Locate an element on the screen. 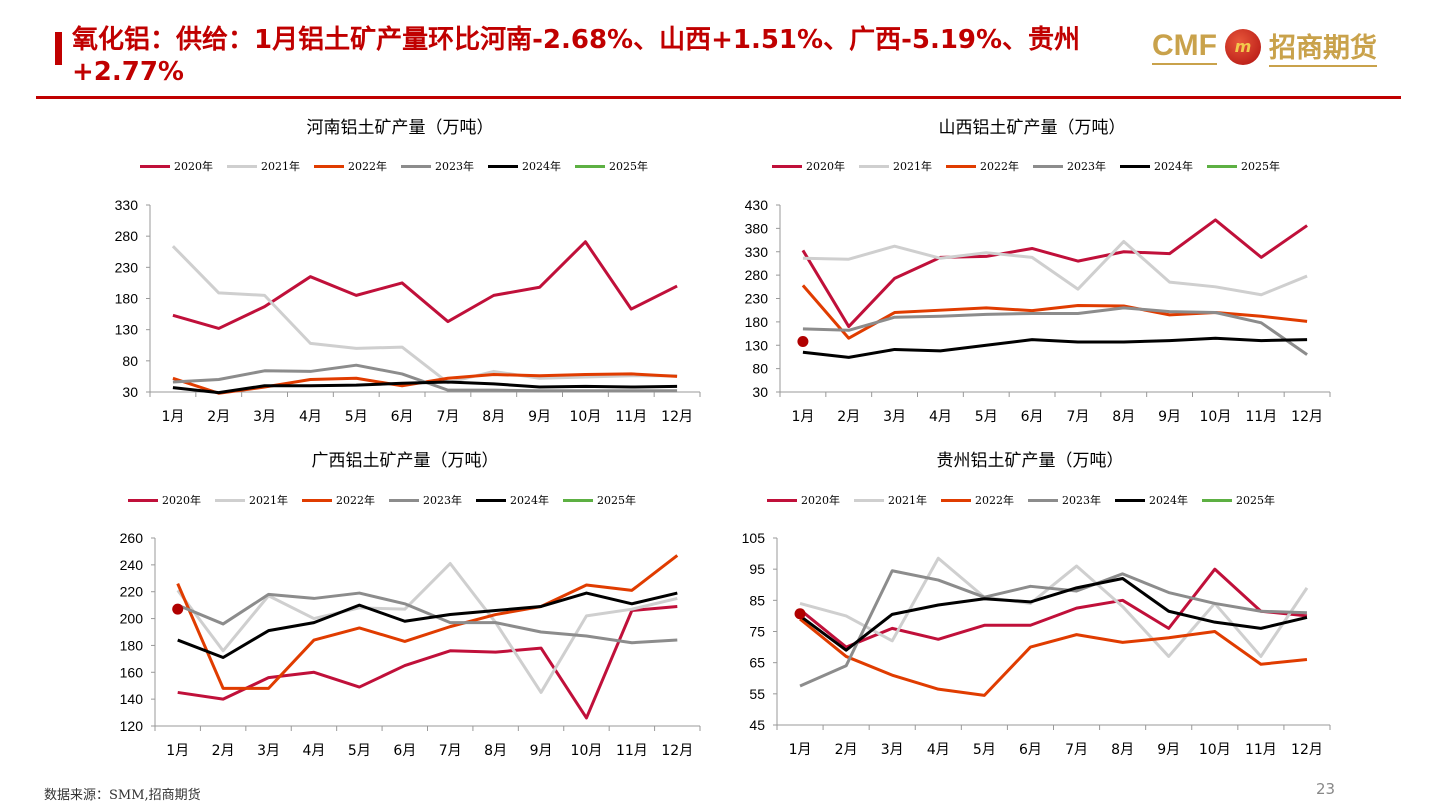  series-line-2020 is located at coordinates (1053, 608).